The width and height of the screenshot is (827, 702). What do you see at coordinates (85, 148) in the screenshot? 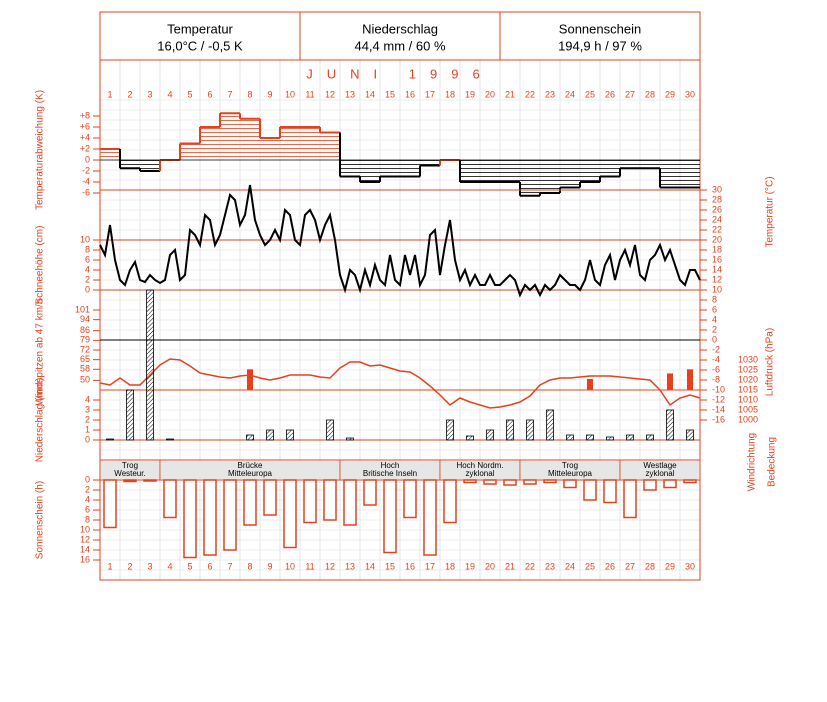
I see `y-tick-label: +2` at bounding box center [85, 148].